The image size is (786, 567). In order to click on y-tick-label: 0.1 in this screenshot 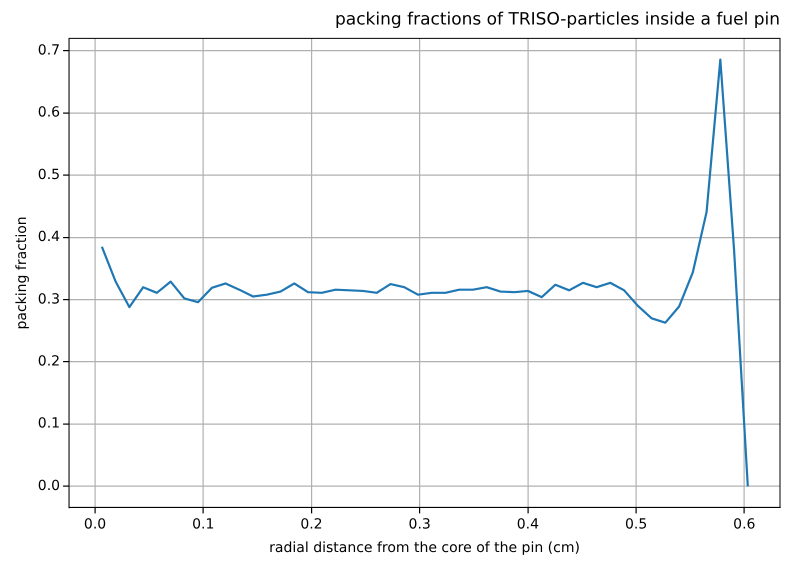, I will do `click(49, 424)`.